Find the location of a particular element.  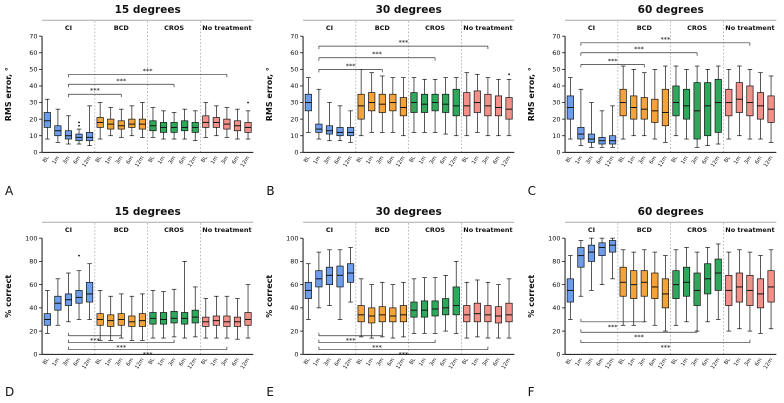

svg-text: 30 degrees is located at coordinates (409, 212).